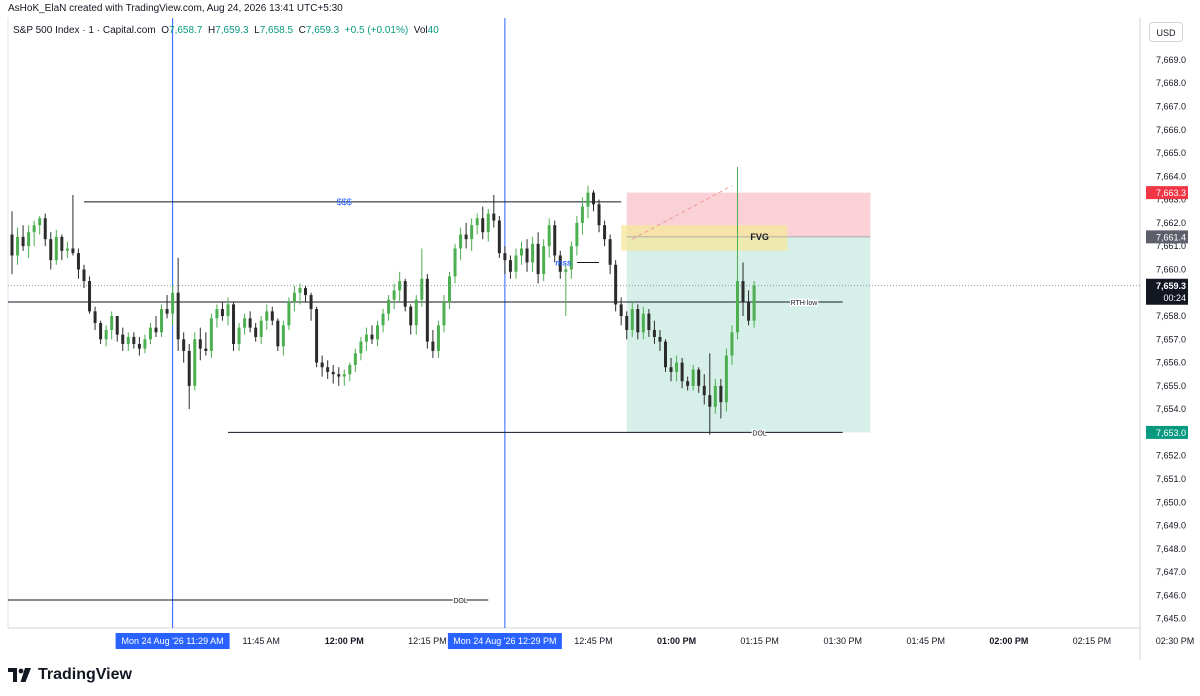 The width and height of the screenshot is (1200, 696). What do you see at coordinates (84, 30) in the screenshot?
I see `symbol-name: S&P 500 Index · 1 · Capital.com` at bounding box center [84, 30].